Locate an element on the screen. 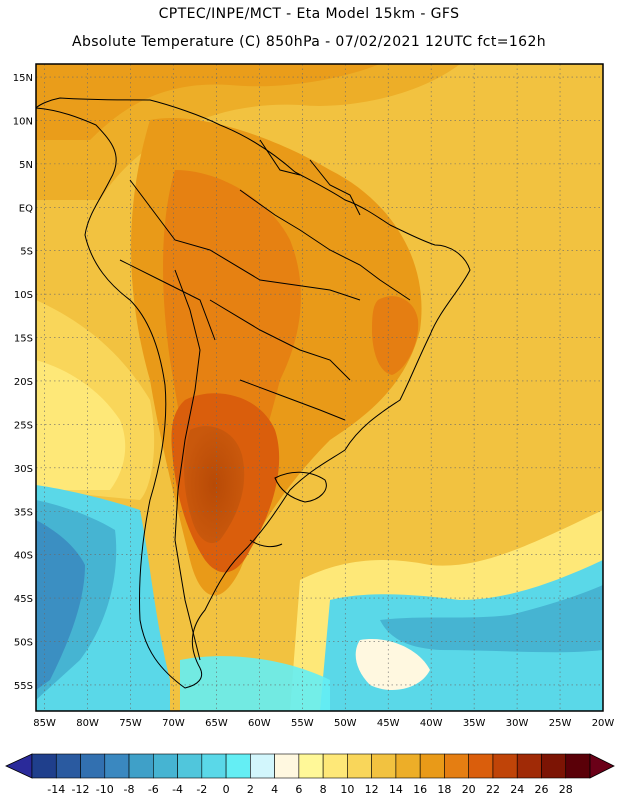 The width and height of the screenshot is (618, 800). lon-tick-label: 45W is located at coordinates (388, 723).